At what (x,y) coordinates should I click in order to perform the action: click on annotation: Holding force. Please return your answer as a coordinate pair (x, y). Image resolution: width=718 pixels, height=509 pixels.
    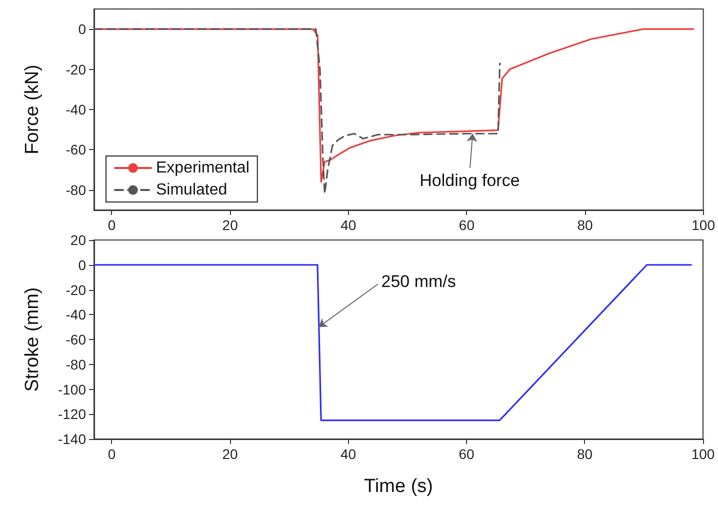
    Looking at the image, I should click on (470, 180).